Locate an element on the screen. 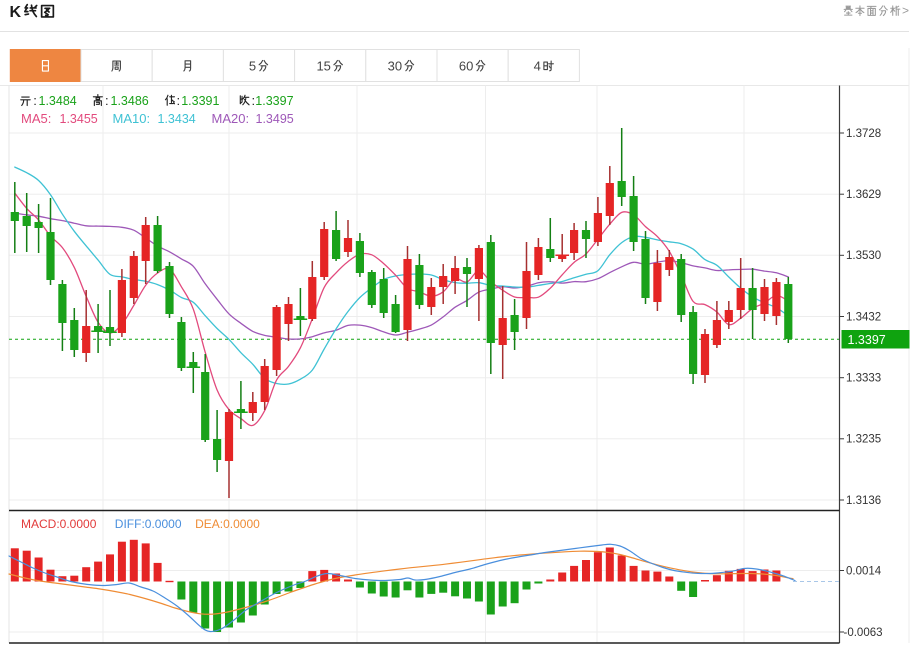  svg-text: 1.3495 is located at coordinates (275, 119).